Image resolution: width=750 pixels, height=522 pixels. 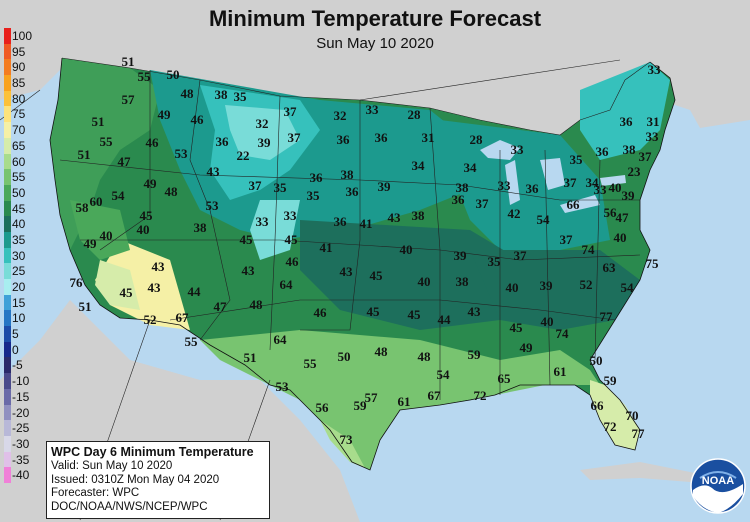 What do you see at coordinates (129, 506) in the screenshot?
I see `info-agency: DOC/NOAA/NWS/NCEP/WPC` at bounding box center [129, 506].